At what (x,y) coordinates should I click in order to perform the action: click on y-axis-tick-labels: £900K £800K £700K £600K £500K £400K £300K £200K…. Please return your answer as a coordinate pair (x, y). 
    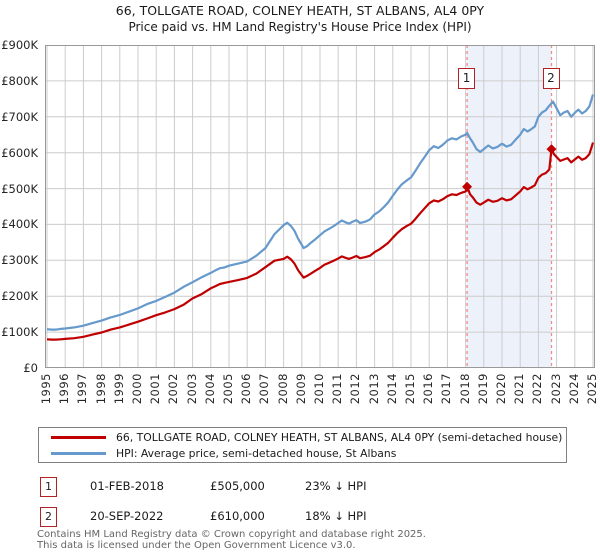
    Looking at the image, I should click on (20, 206).